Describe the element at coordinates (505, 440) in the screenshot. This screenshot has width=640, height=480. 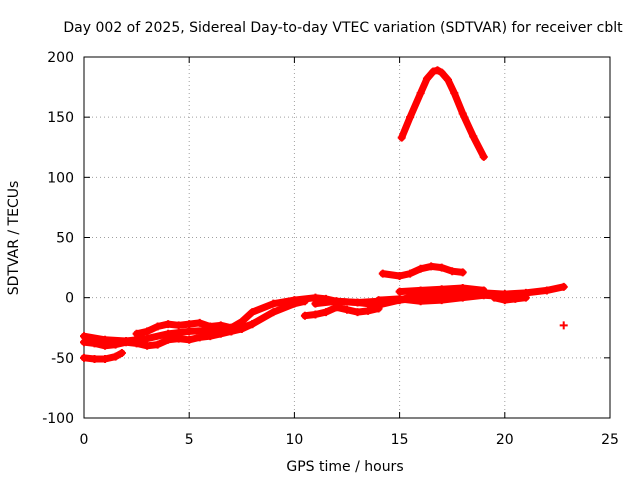
I see `x-tick-label: 20` at that location.